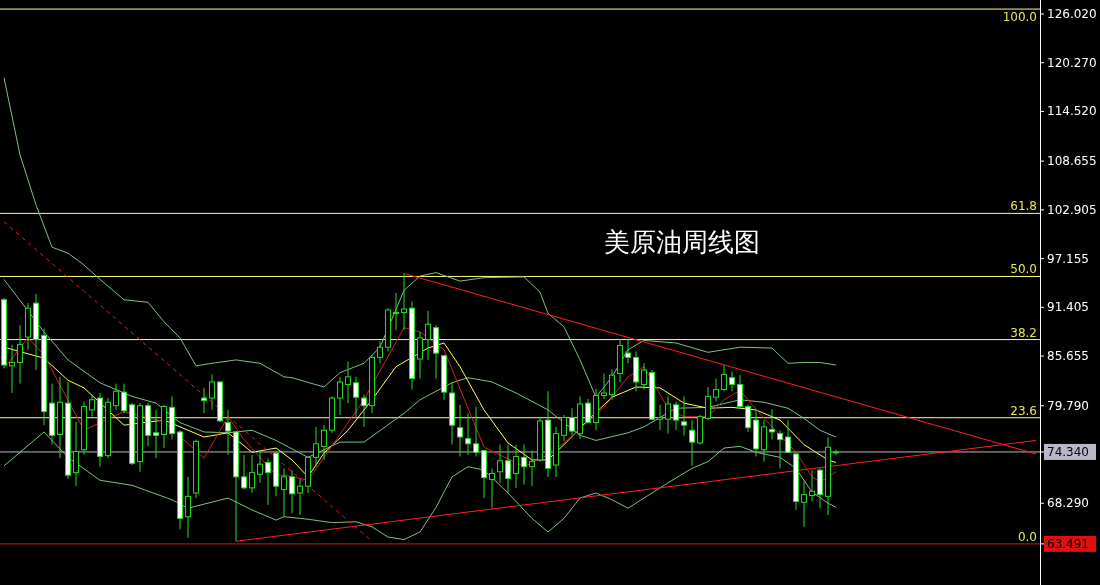  I want to click on annotation: 50.0, so click(1023, 269).